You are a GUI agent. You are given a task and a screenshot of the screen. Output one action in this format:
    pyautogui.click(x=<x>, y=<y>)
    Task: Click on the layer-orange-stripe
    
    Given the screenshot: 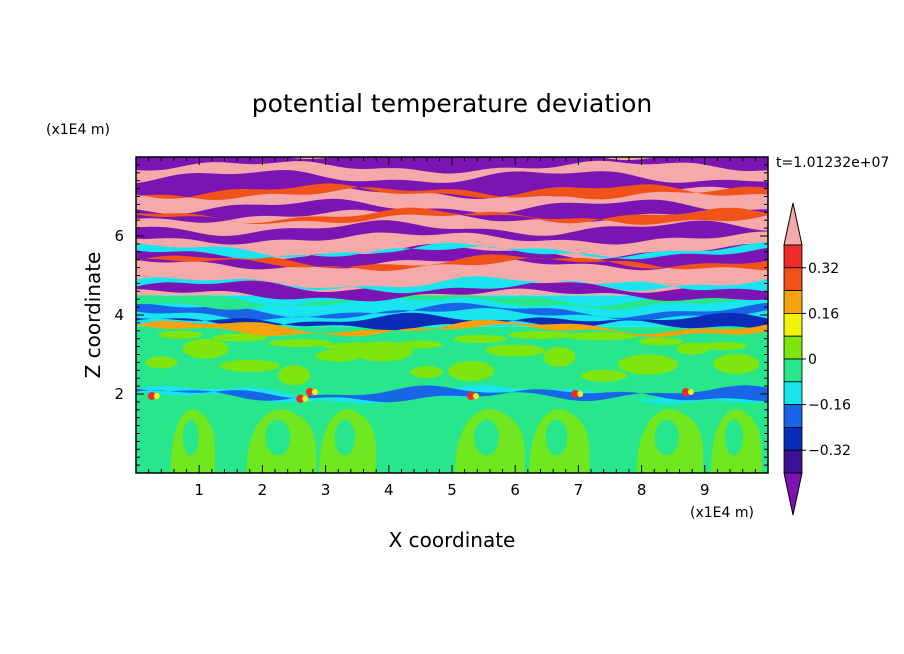 What is the action you would take?
    pyautogui.click(x=452, y=328)
    